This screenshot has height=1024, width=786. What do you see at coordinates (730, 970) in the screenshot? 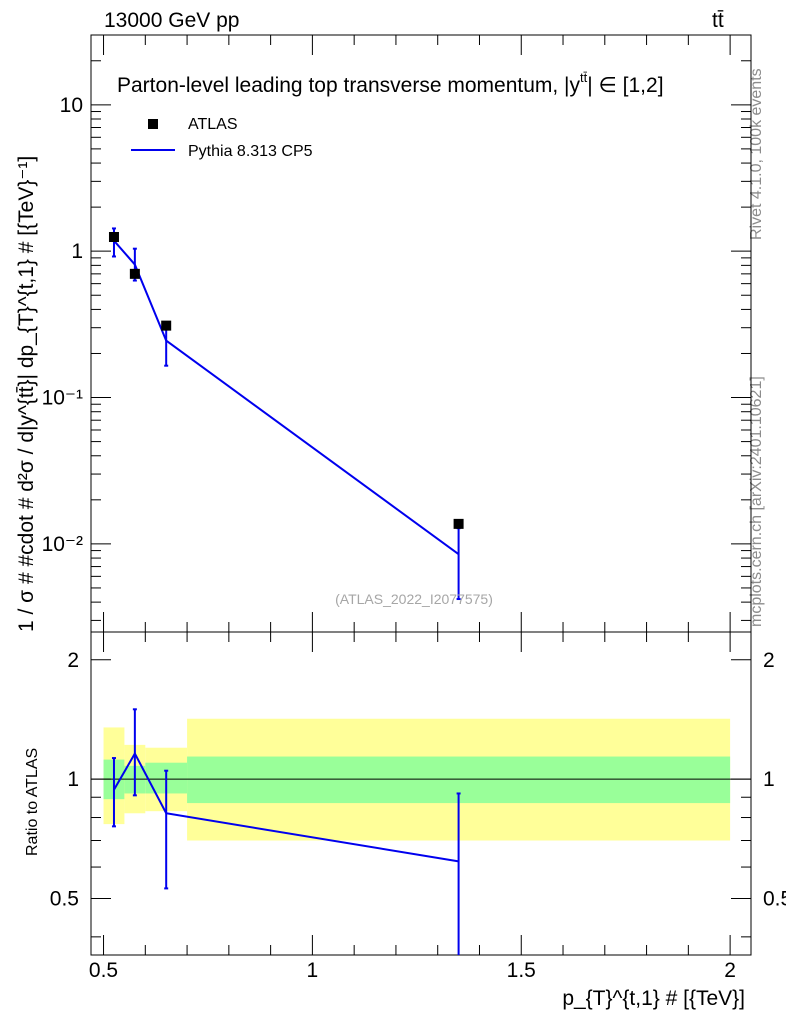
I see `x-tick-label: 2` at bounding box center [730, 970].